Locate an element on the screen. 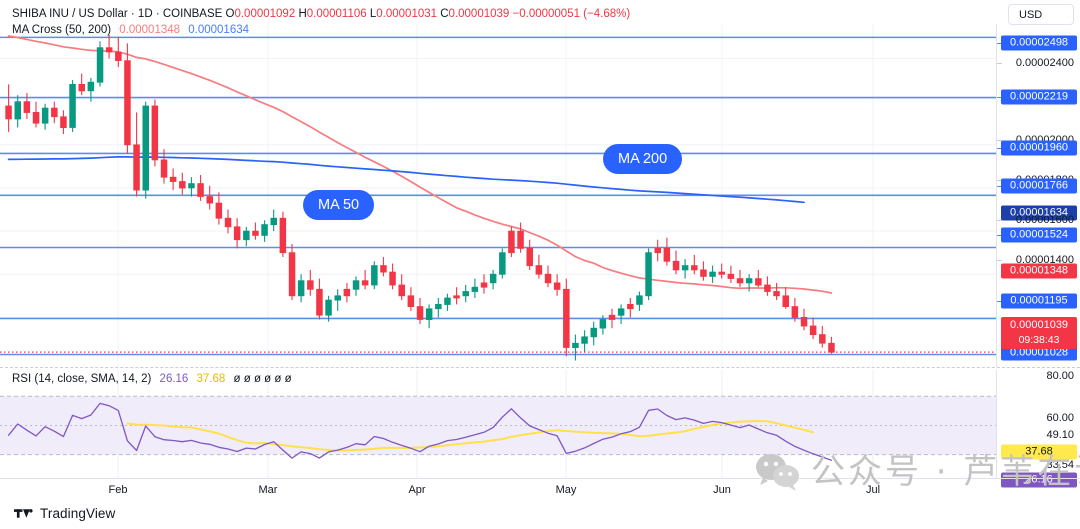 This screenshot has height=529, width=1080. time-axis-tick-1: Mar is located at coordinates (268, 490).